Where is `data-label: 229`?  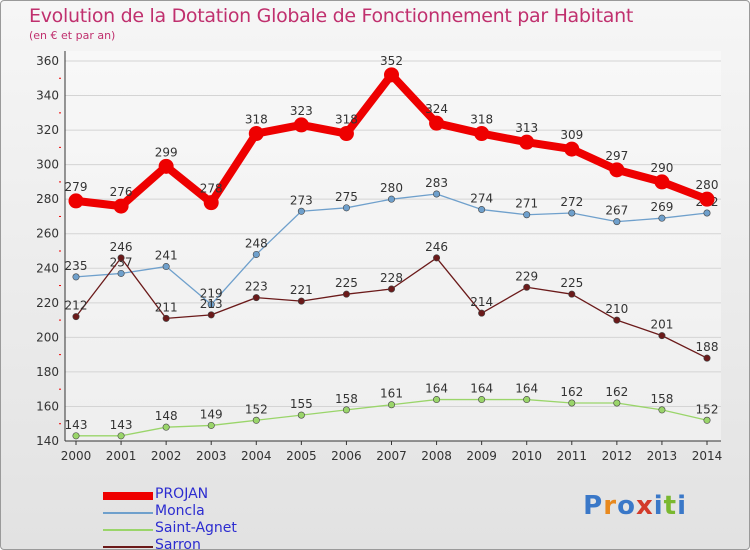
data-label: 229 is located at coordinates (526, 276).